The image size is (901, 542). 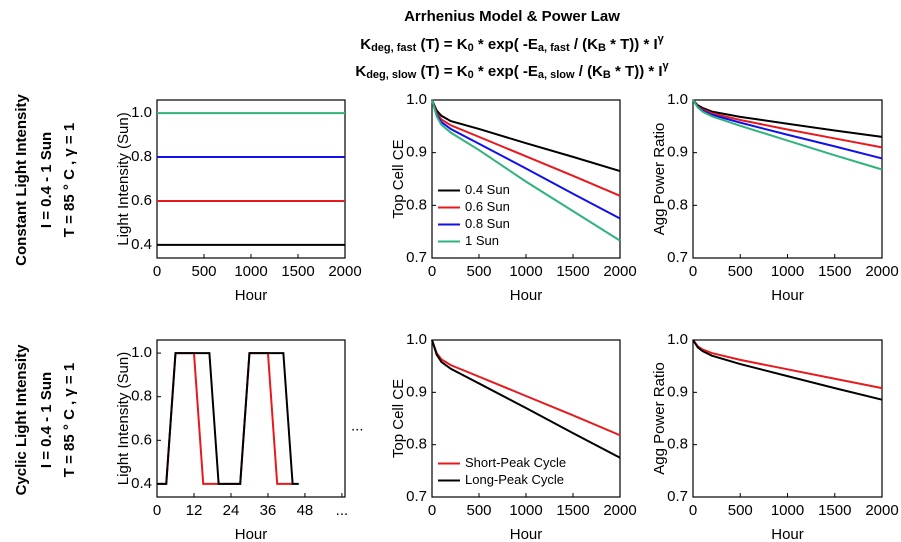 What do you see at coordinates (487, 206) in the screenshot?
I see `legend-label: 0.6 Sun` at bounding box center [487, 206].